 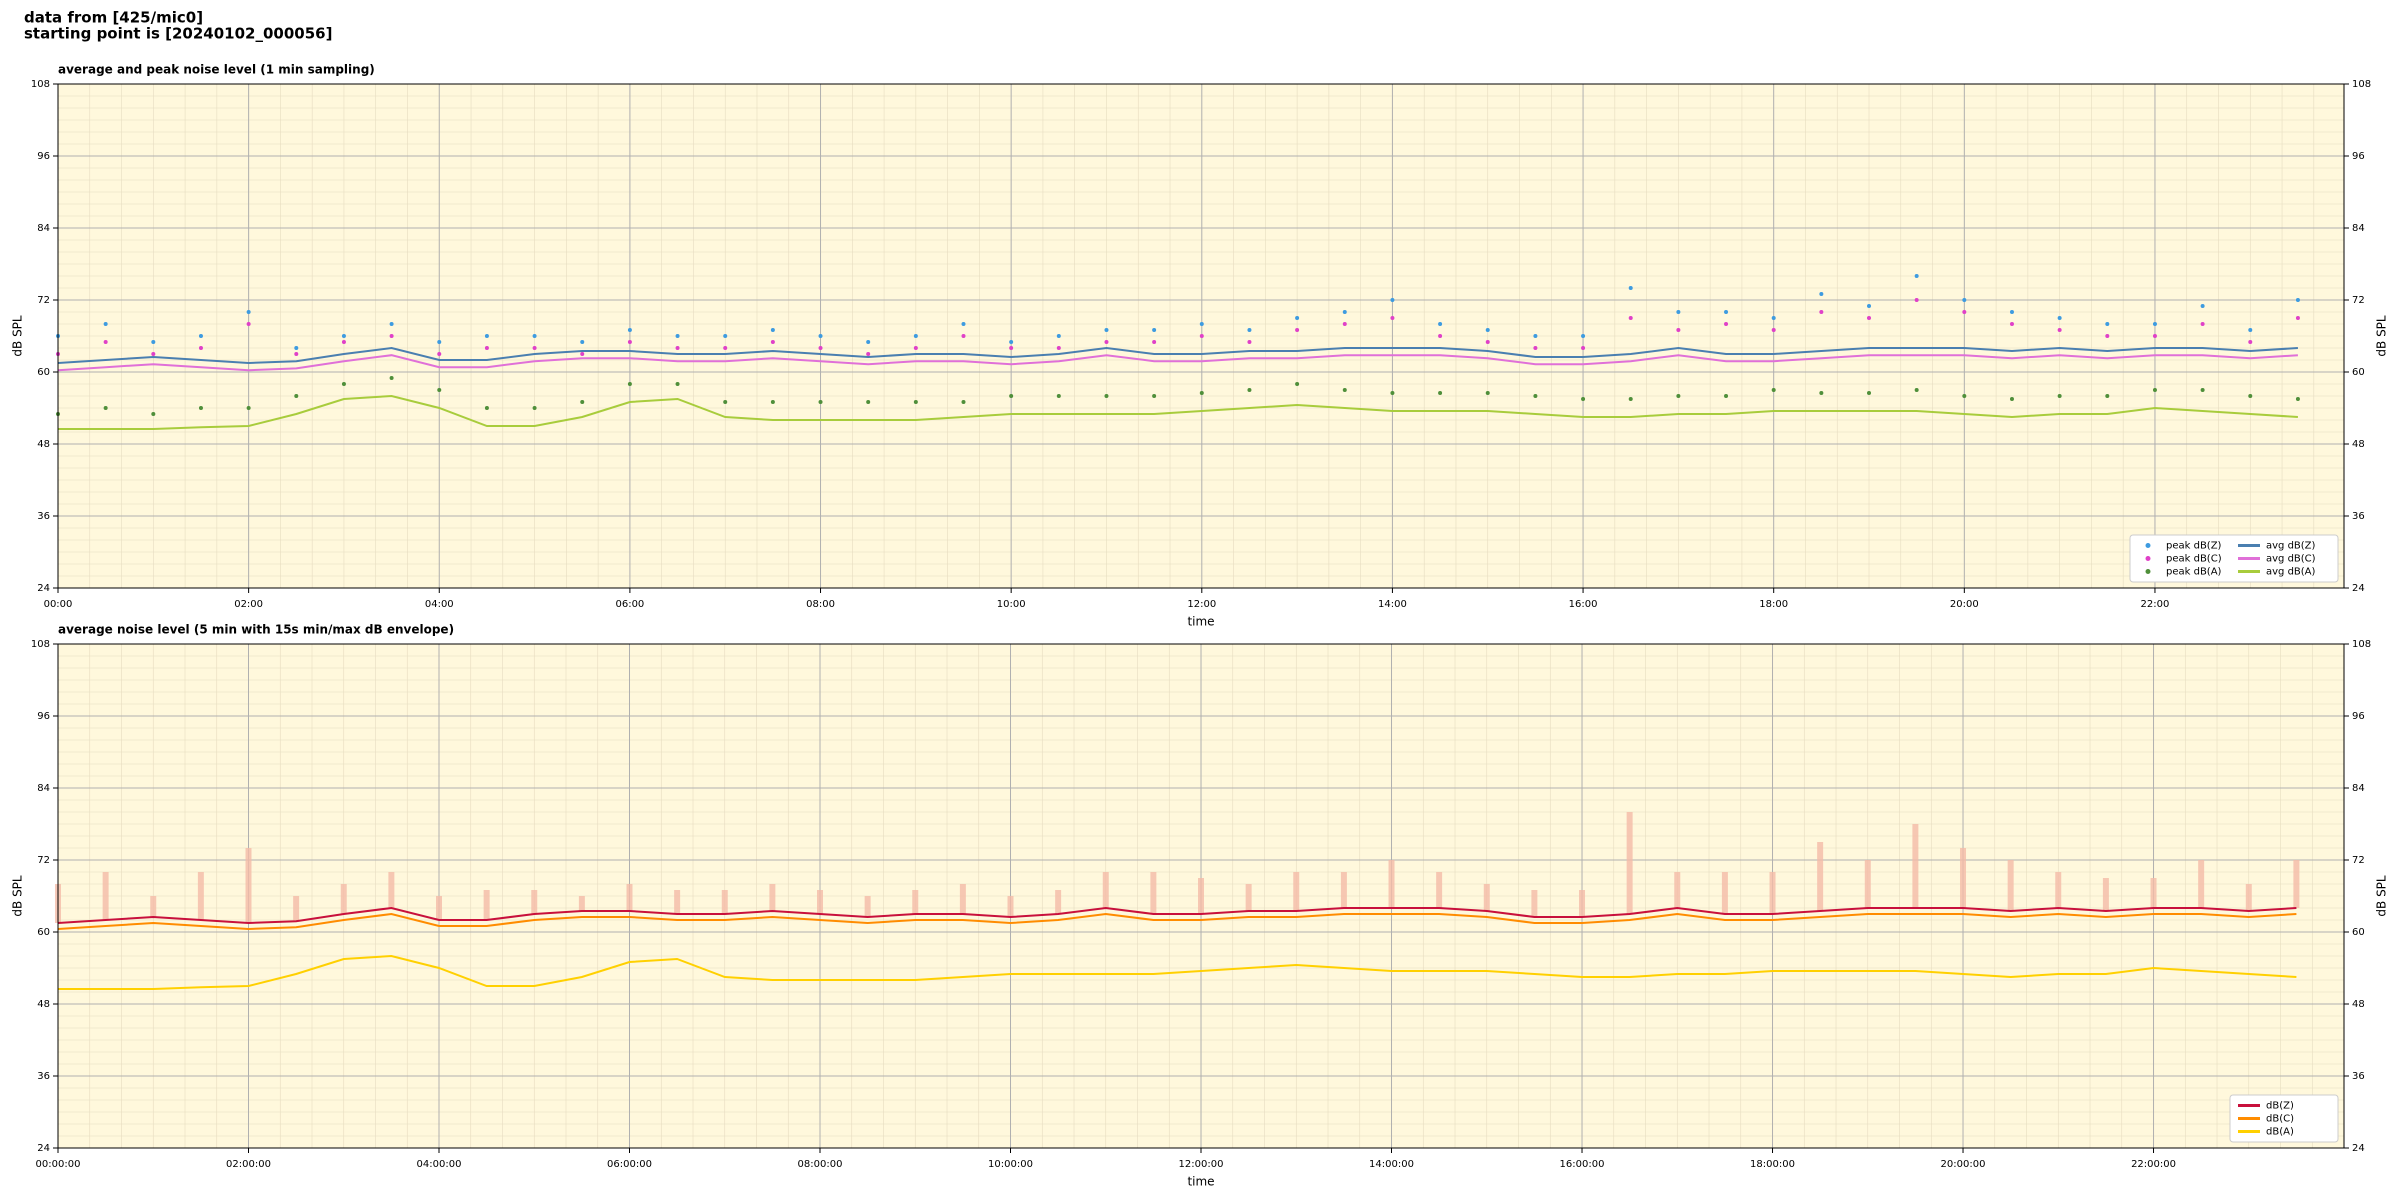 What do you see at coordinates (58, 1164) in the screenshot?
I see `x-tick-label: 00:00:00` at bounding box center [58, 1164].